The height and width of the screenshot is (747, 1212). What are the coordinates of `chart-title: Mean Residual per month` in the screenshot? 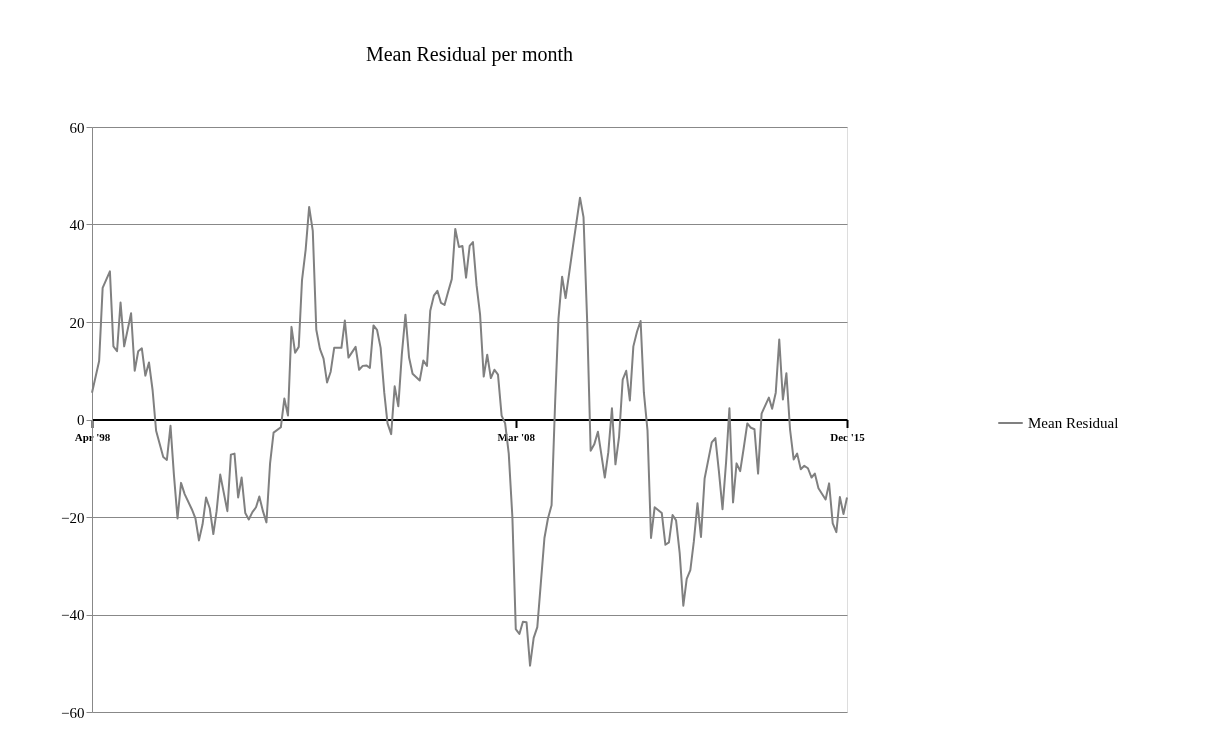 It's located at (469, 54).